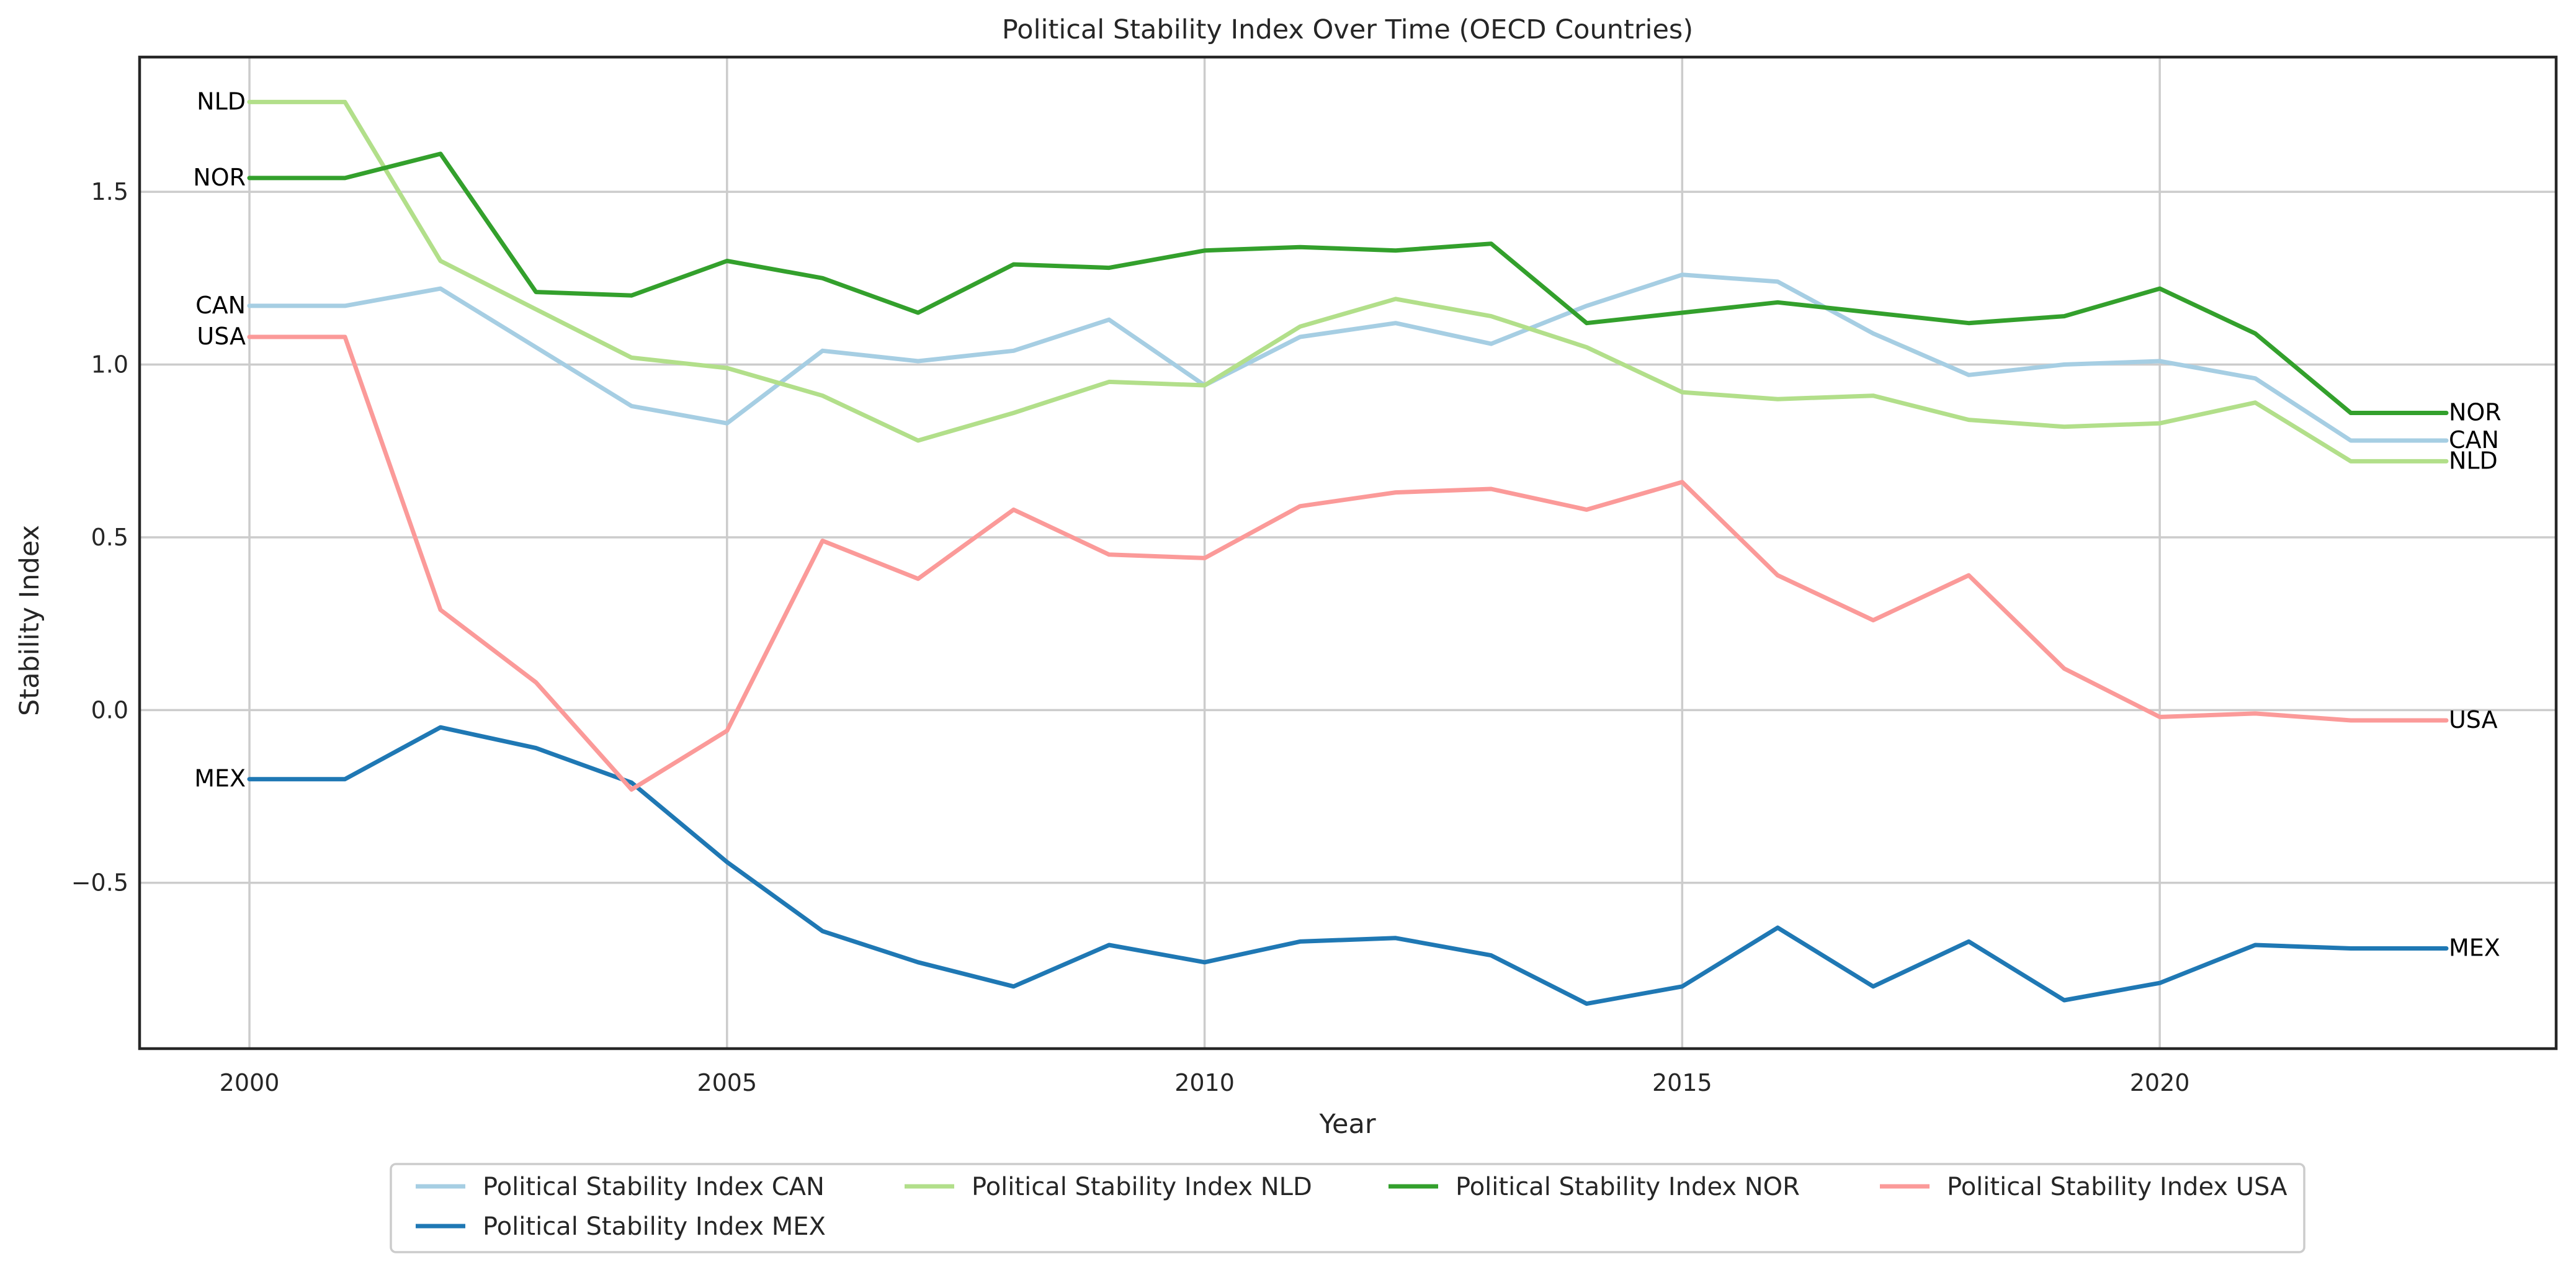 This screenshot has width=2576, height=1272. What do you see at coordinates (220, 778) in the screenshot?
I see `start-label-mex: MEX` at bounding box center [220, 778].